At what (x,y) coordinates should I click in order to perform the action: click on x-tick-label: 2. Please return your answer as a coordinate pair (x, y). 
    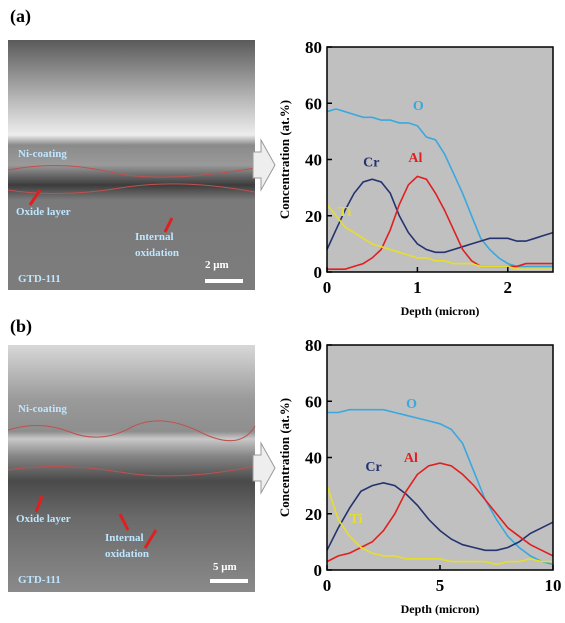
    Looking at the image, I should click on (508, 287).